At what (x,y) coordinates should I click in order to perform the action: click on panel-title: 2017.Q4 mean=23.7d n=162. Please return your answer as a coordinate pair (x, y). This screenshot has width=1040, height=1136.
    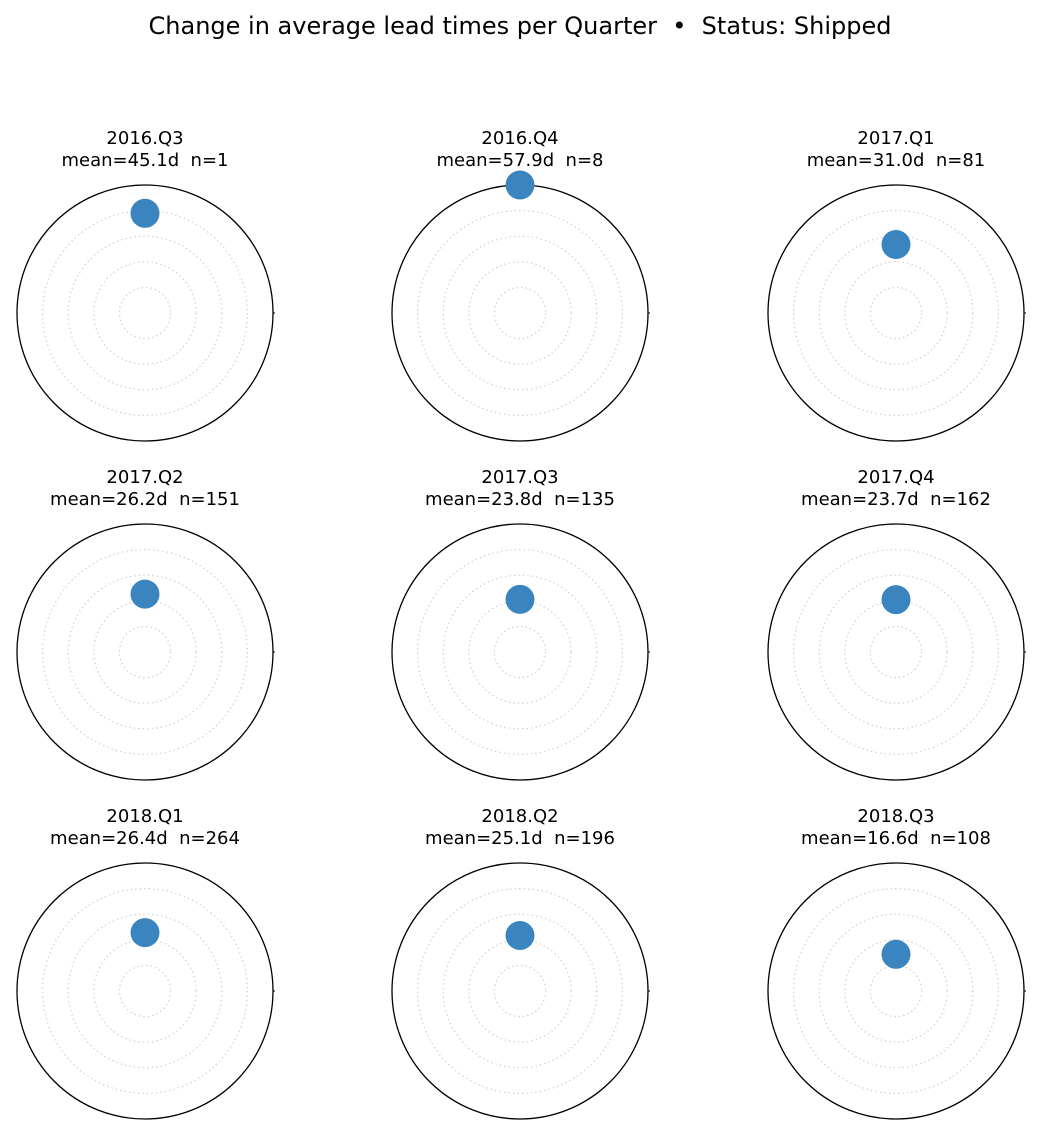
    Looking at the image, I should click on (896, 489).